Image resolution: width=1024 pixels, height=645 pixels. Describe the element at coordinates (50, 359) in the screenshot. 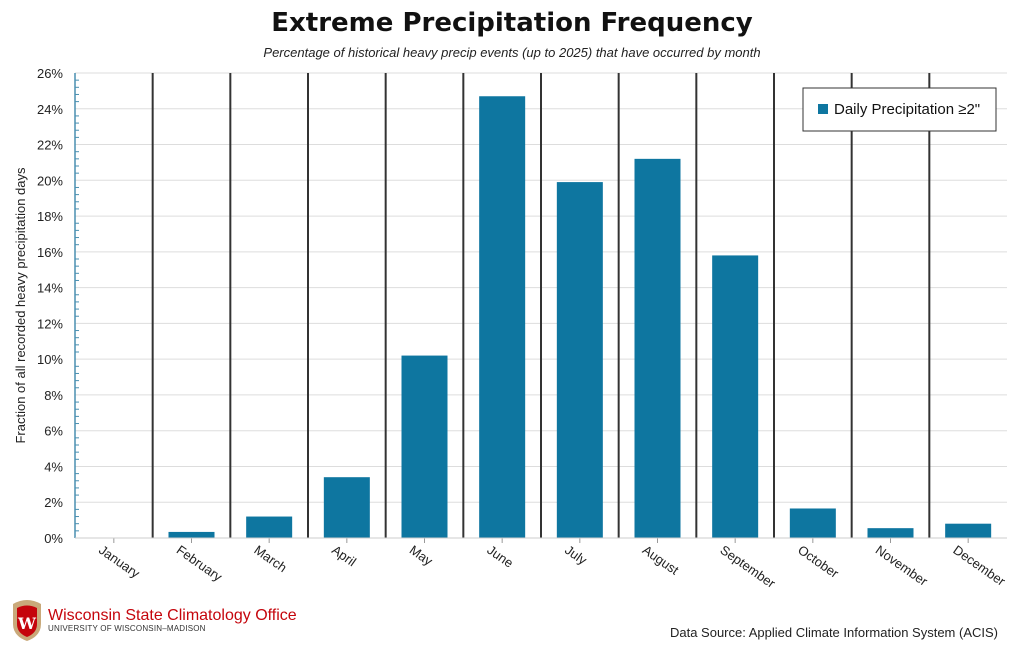

I see `y-tick-label: 10%` at that location.